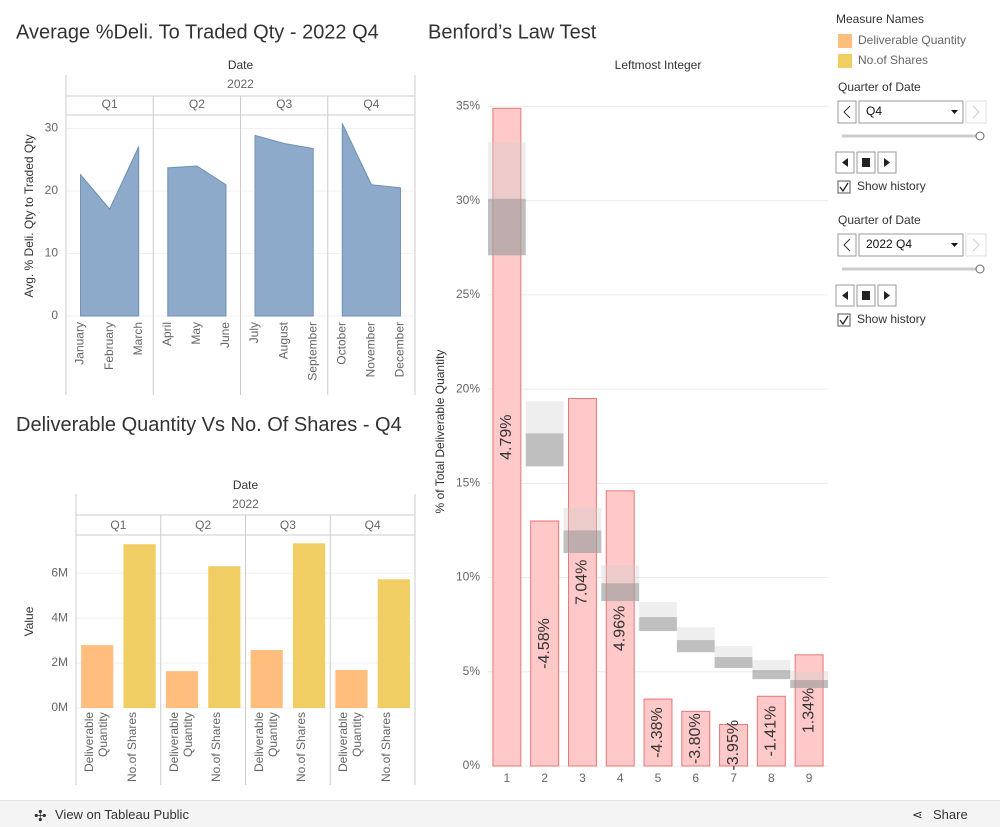 Image resolution: width=1000 pixels, height=827 pixels. What do you see at coordinates (312, 351) in the screenshot?
I see `x-tick-label: September` at bounding box center [312, 351].